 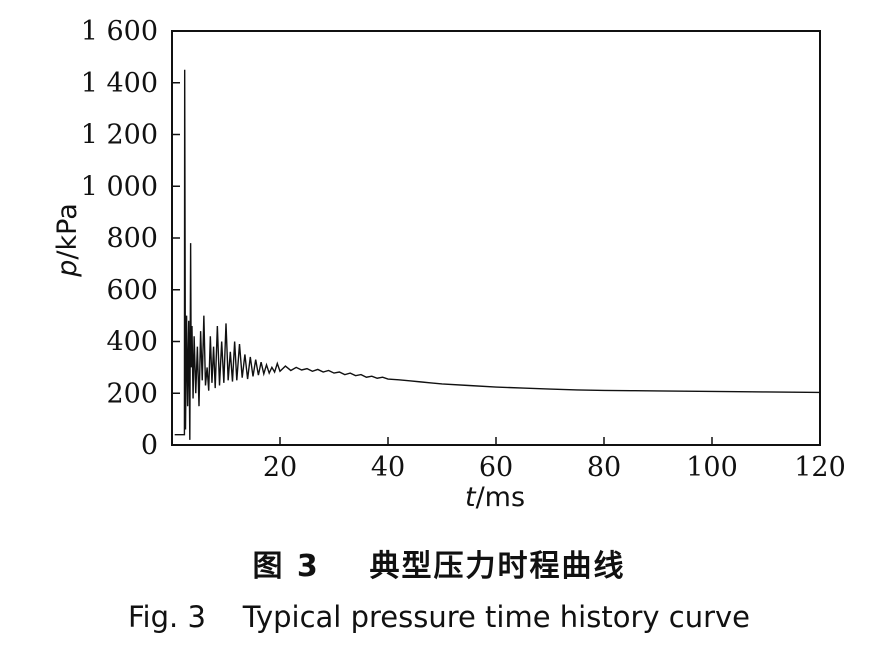 I want to click on y-axis: 0 200 400 600 800 1 000 1 200 1 400 1 600, so click(x=130, y=238).